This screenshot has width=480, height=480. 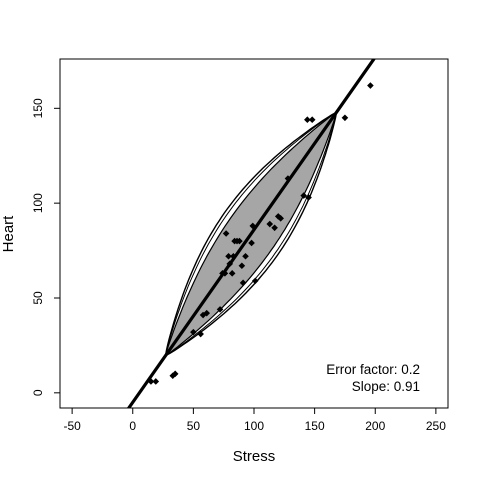 What do you see at coordinates (38, 108) in the screenshot?
I see `y-tick-label: 150` at bounding box center [38, 108].